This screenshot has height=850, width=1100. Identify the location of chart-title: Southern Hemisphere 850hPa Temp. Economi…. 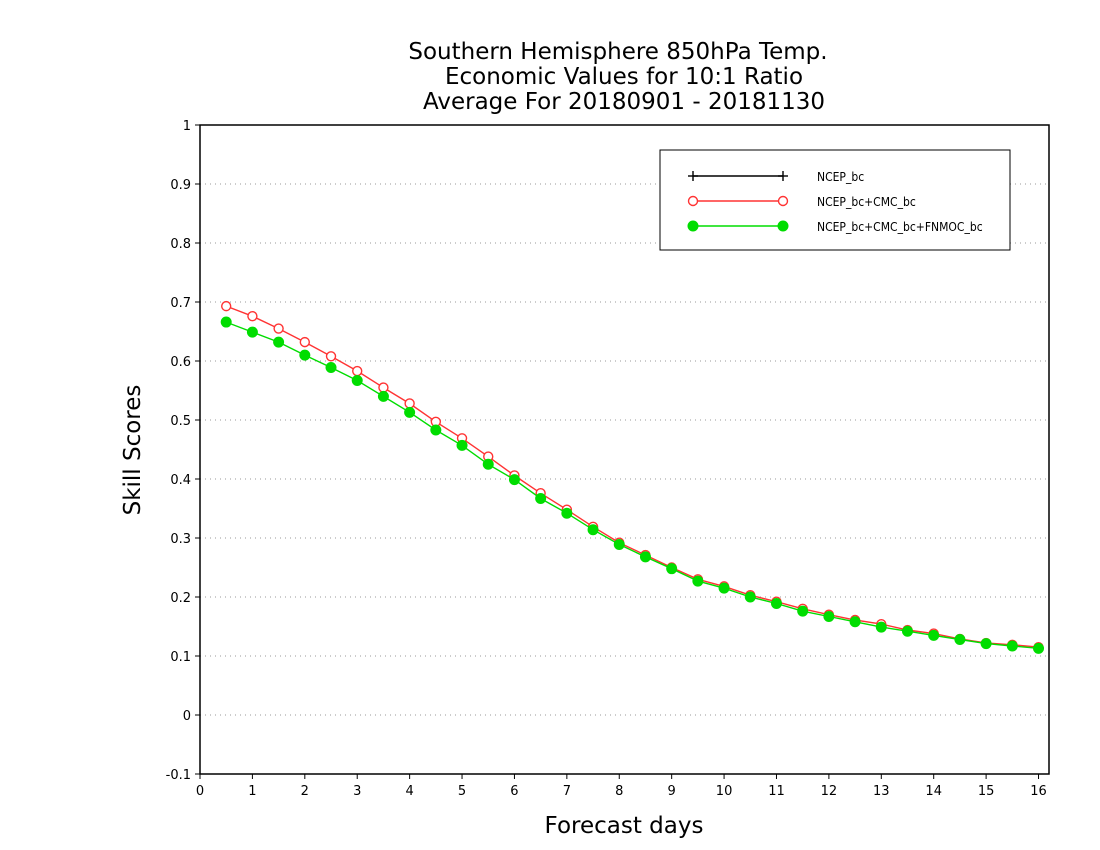
(617, 77).